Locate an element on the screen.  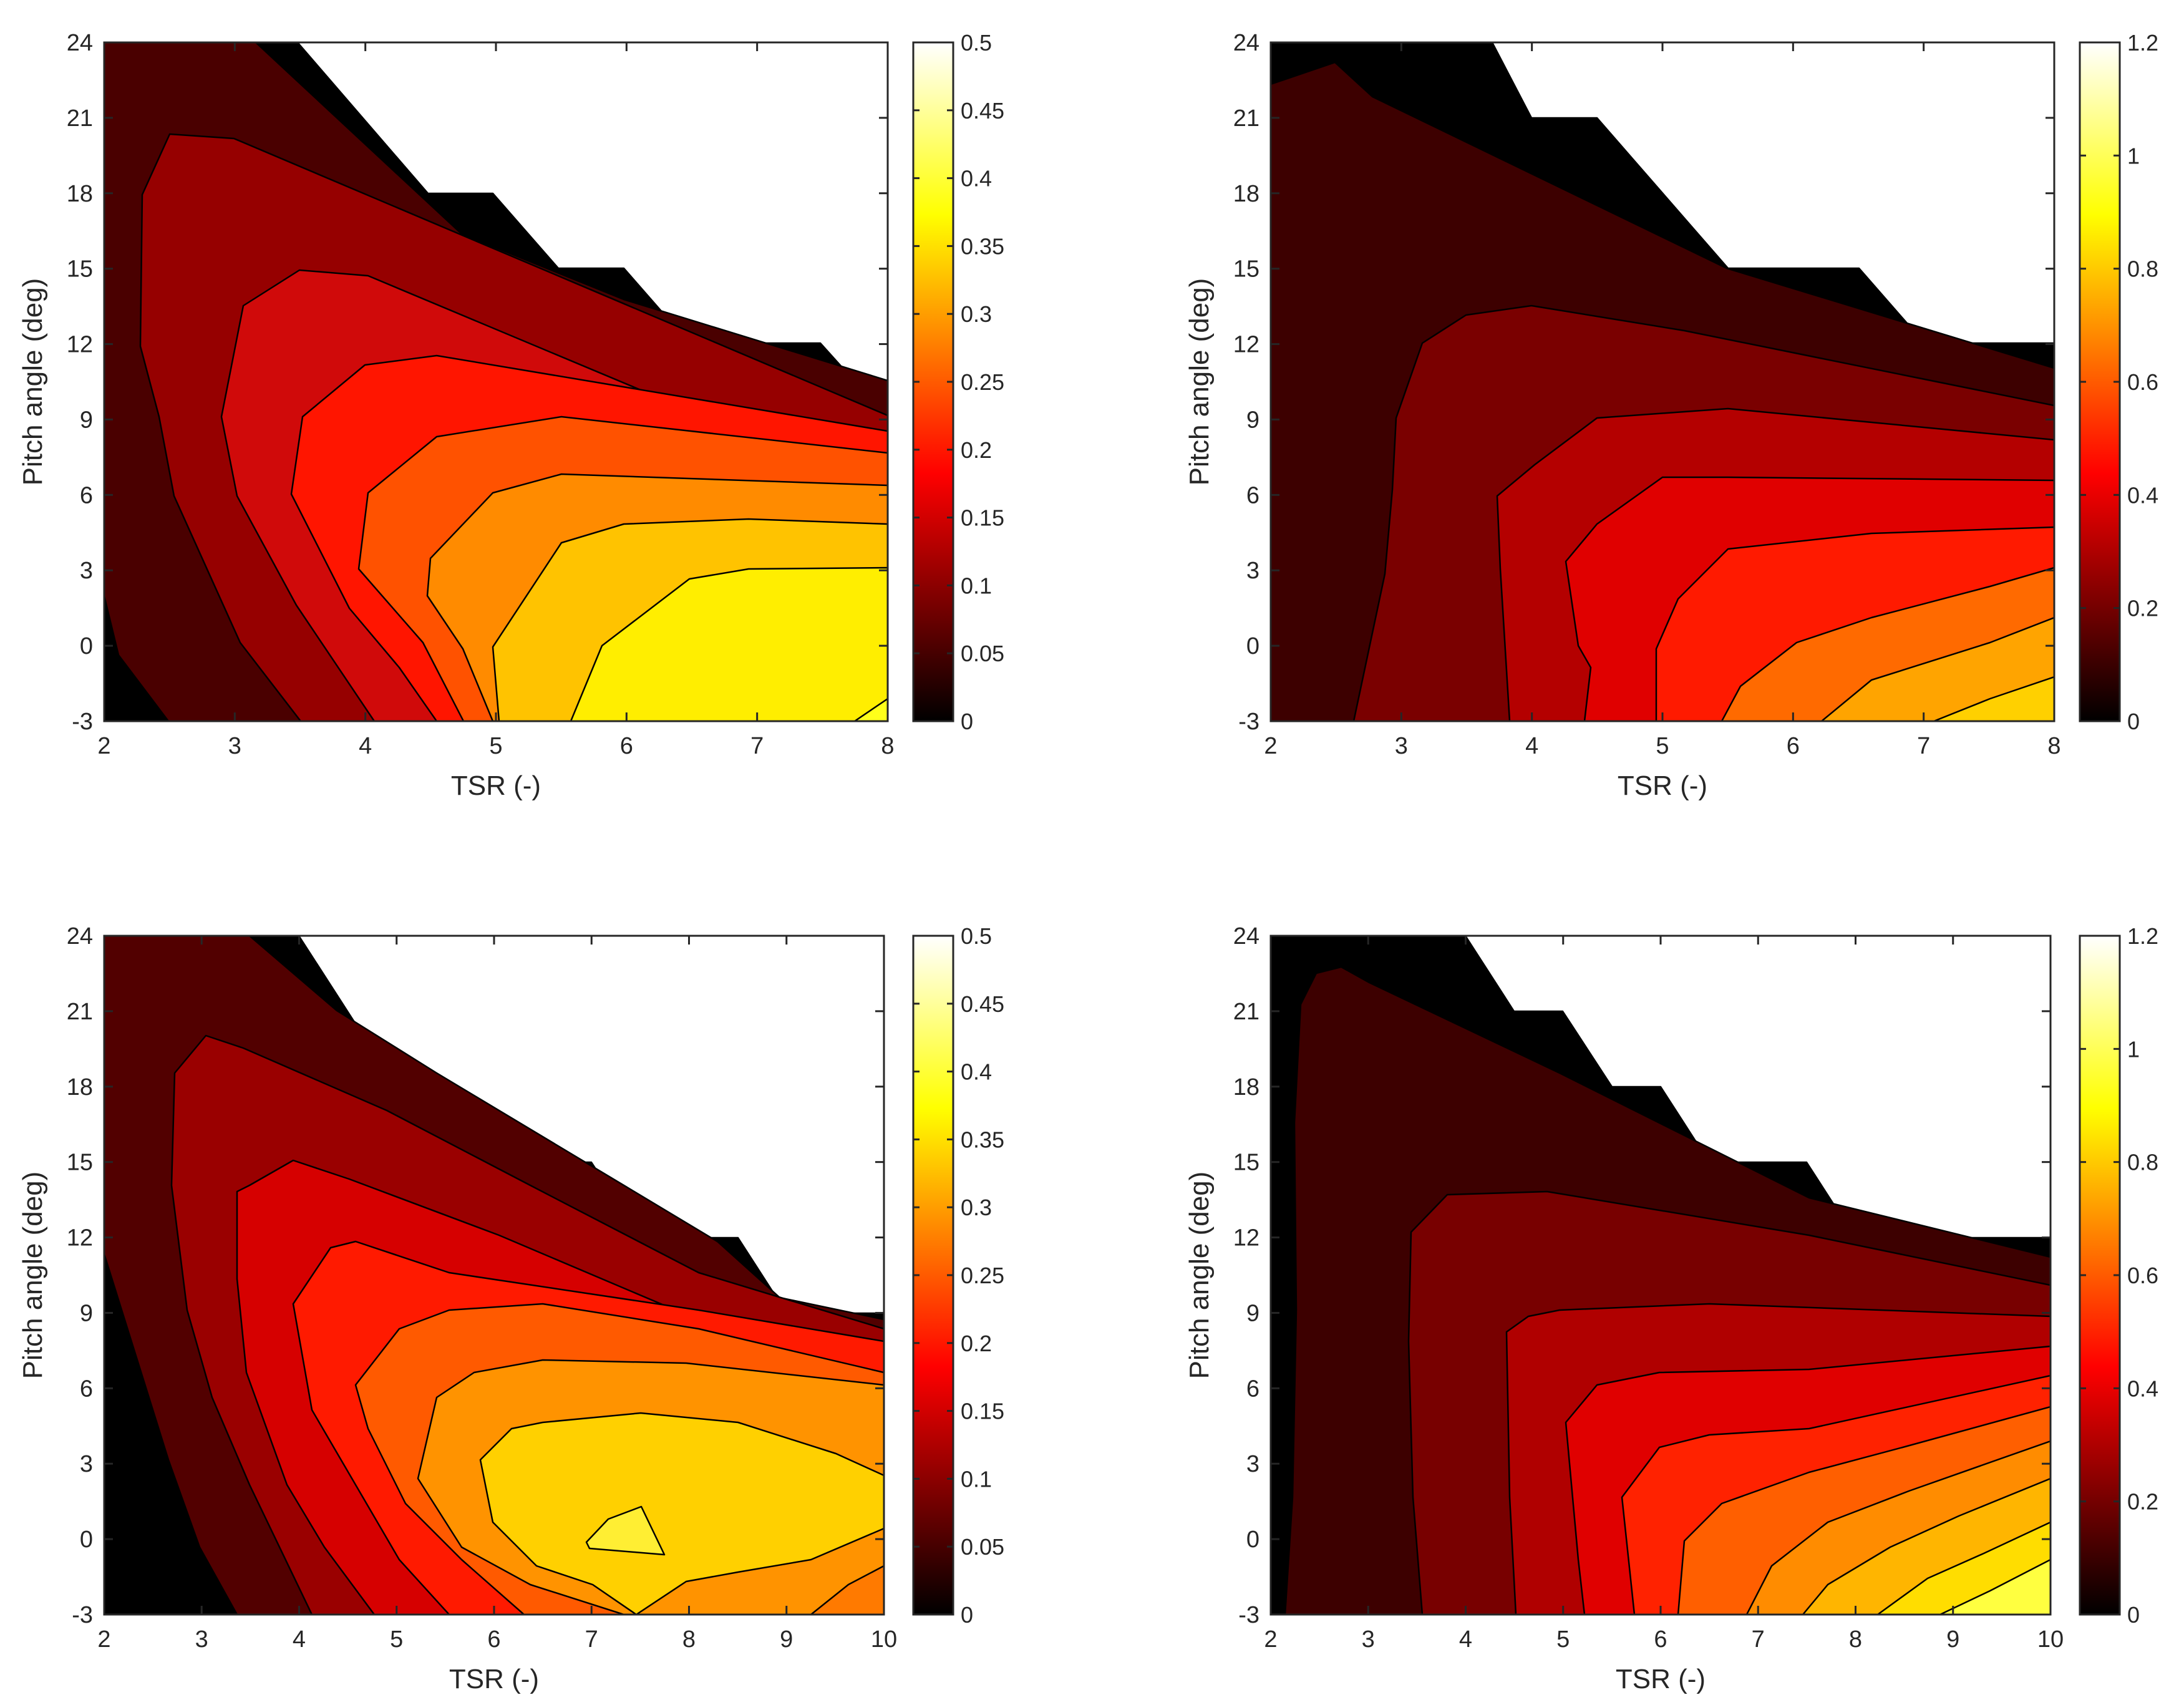
panel-bottom-left is located at coordinates (494, 1276).